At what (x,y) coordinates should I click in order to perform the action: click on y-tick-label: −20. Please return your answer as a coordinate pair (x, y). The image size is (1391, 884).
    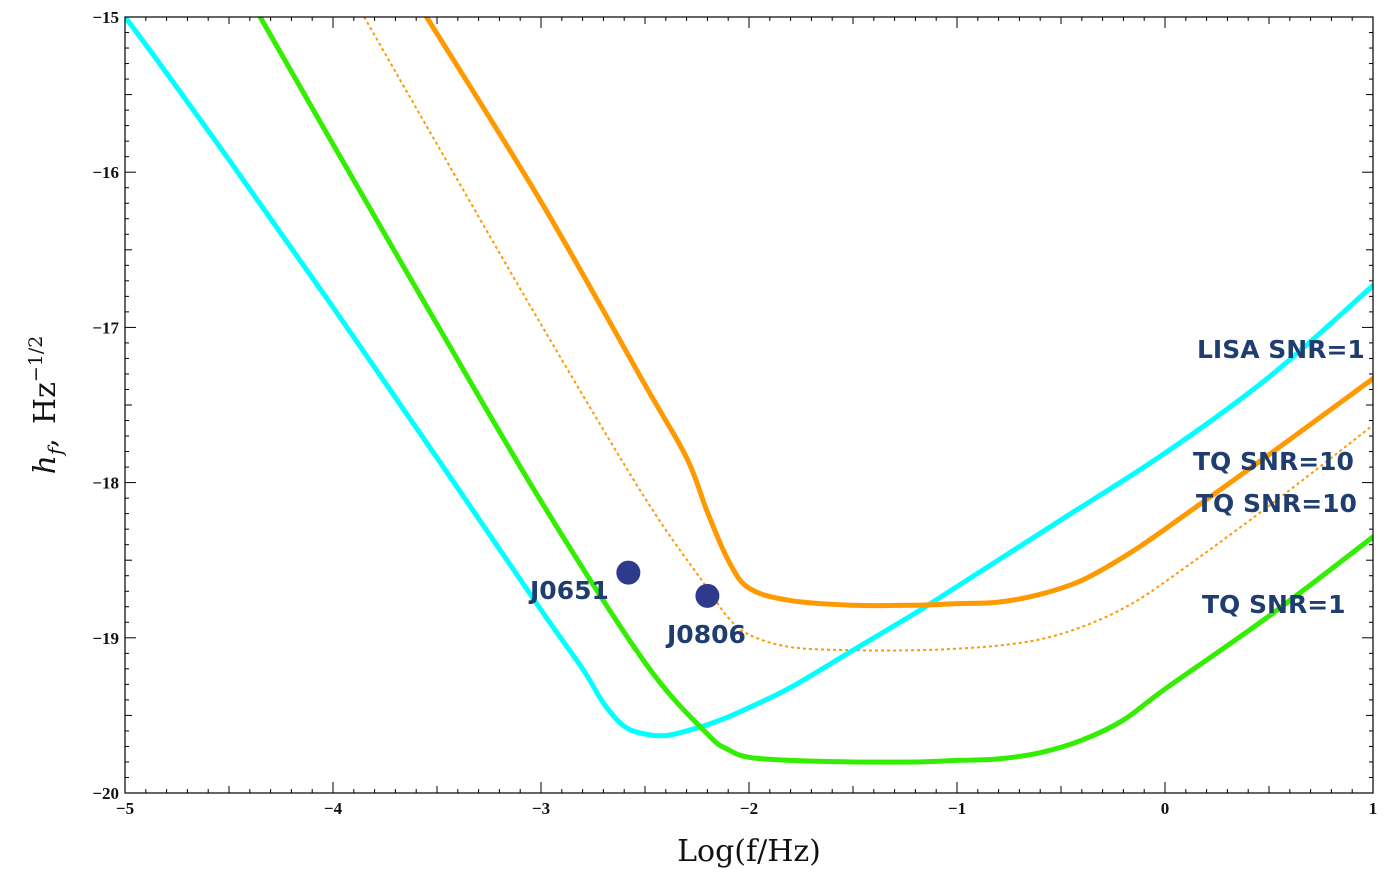
    Looking at the image, I should click on (105, 793).